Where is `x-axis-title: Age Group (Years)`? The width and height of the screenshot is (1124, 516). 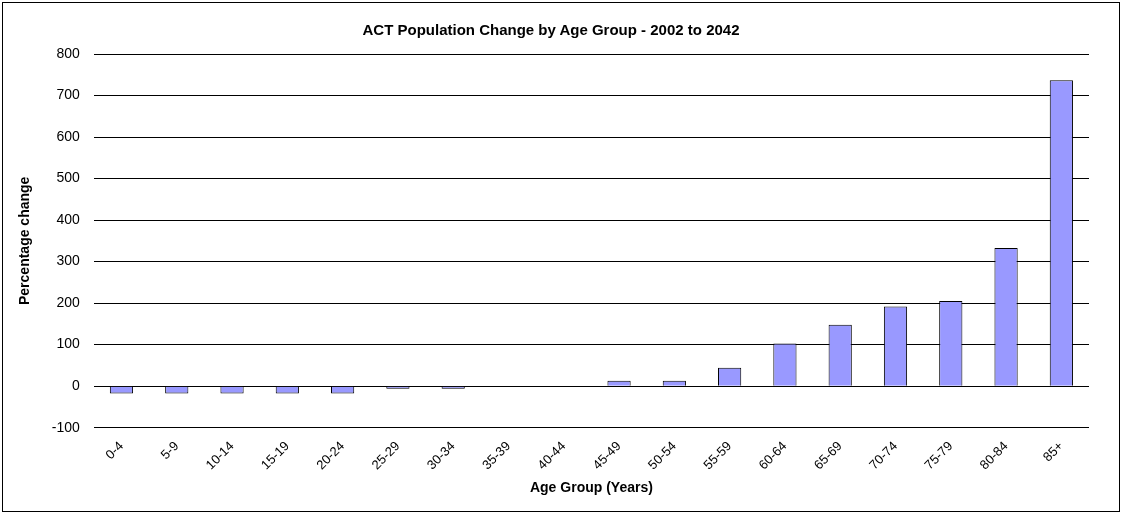 x-axis-title: Age Group (Years) is located at coordinates (591, 487).